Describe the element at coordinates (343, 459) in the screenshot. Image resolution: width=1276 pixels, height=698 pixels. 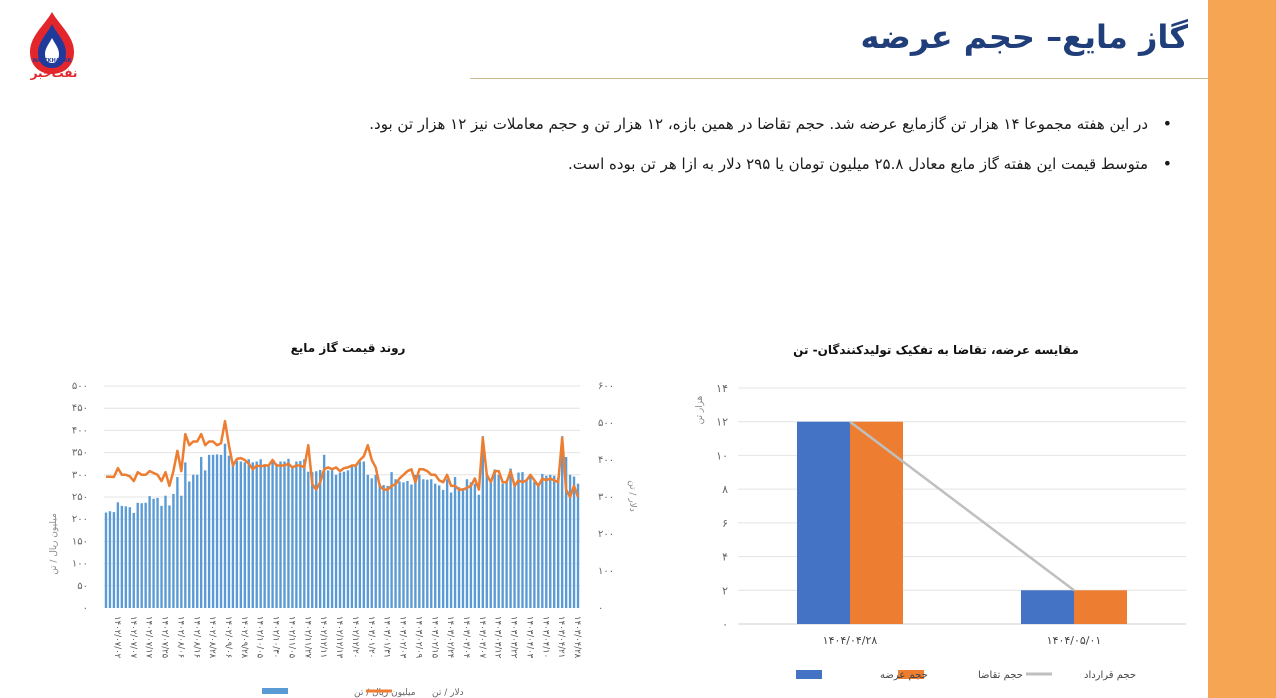
I see `series-line-usd` at that location.